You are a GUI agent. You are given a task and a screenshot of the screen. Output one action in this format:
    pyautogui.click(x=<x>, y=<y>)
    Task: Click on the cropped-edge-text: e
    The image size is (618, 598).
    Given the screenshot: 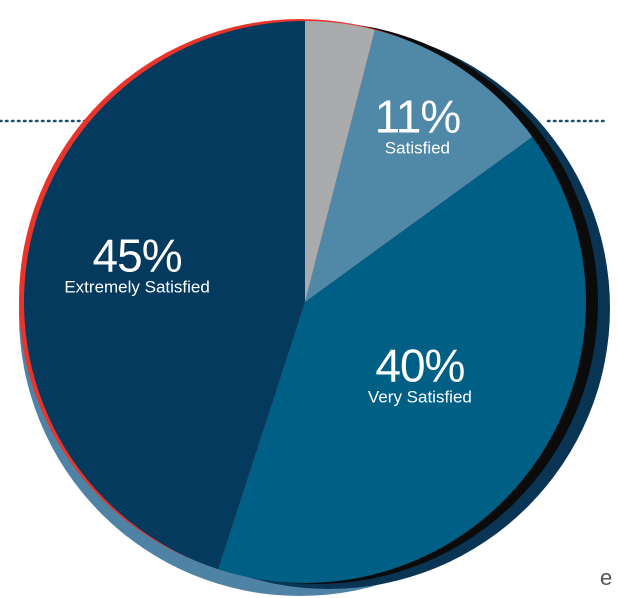 What is the action you would take?
    pyautogui.click(x=606, y=577)
    